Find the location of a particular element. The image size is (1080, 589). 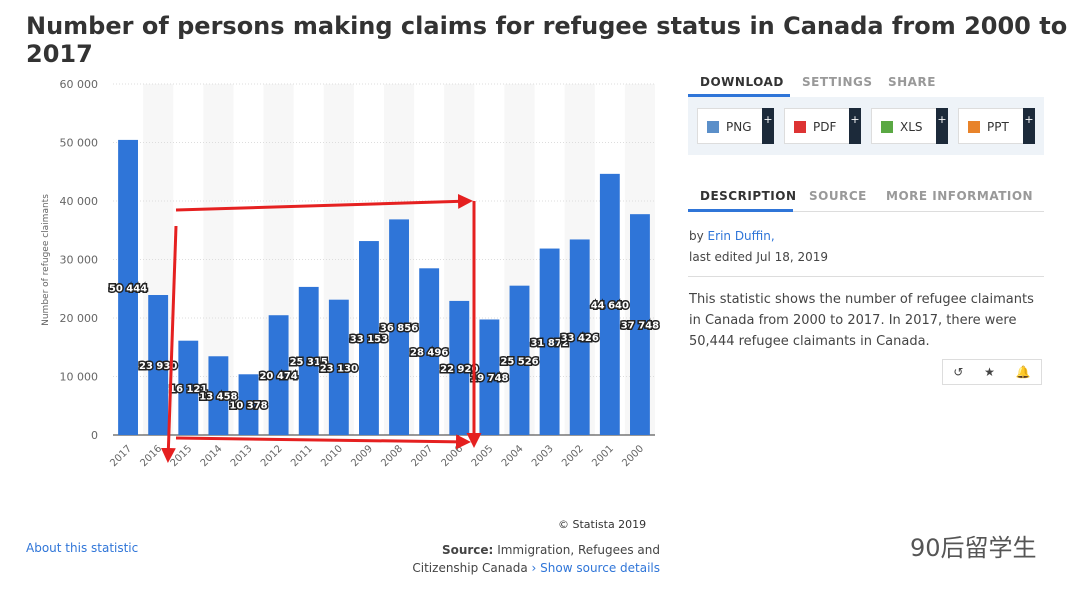

x-tick-label: 2014 is located at coordinates (212, 456).